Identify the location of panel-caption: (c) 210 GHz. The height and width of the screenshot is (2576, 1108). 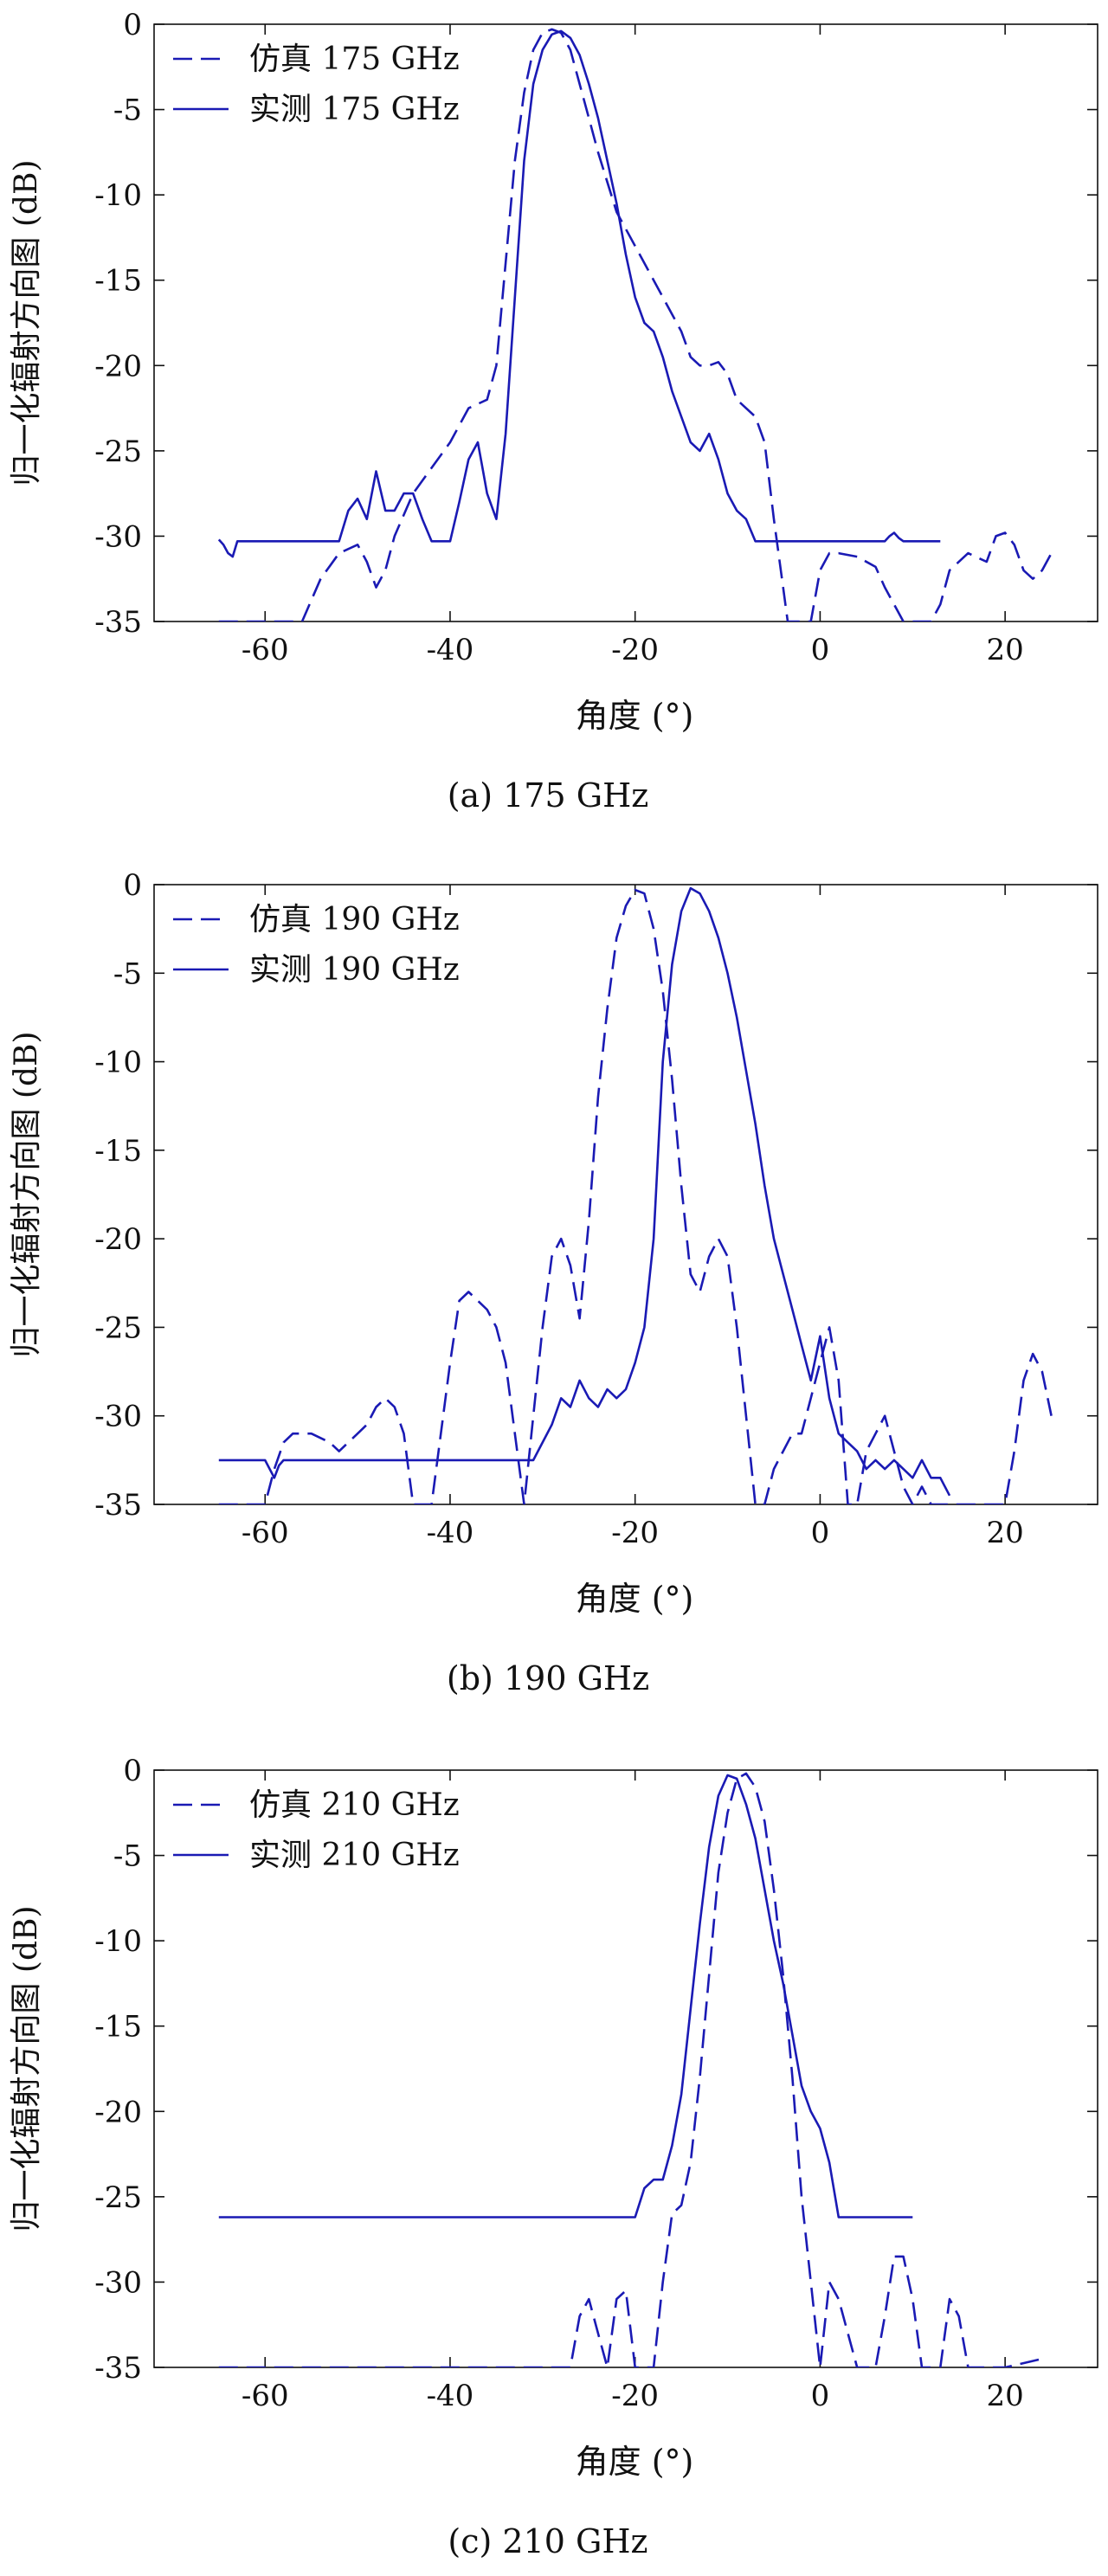
(547, 2541).